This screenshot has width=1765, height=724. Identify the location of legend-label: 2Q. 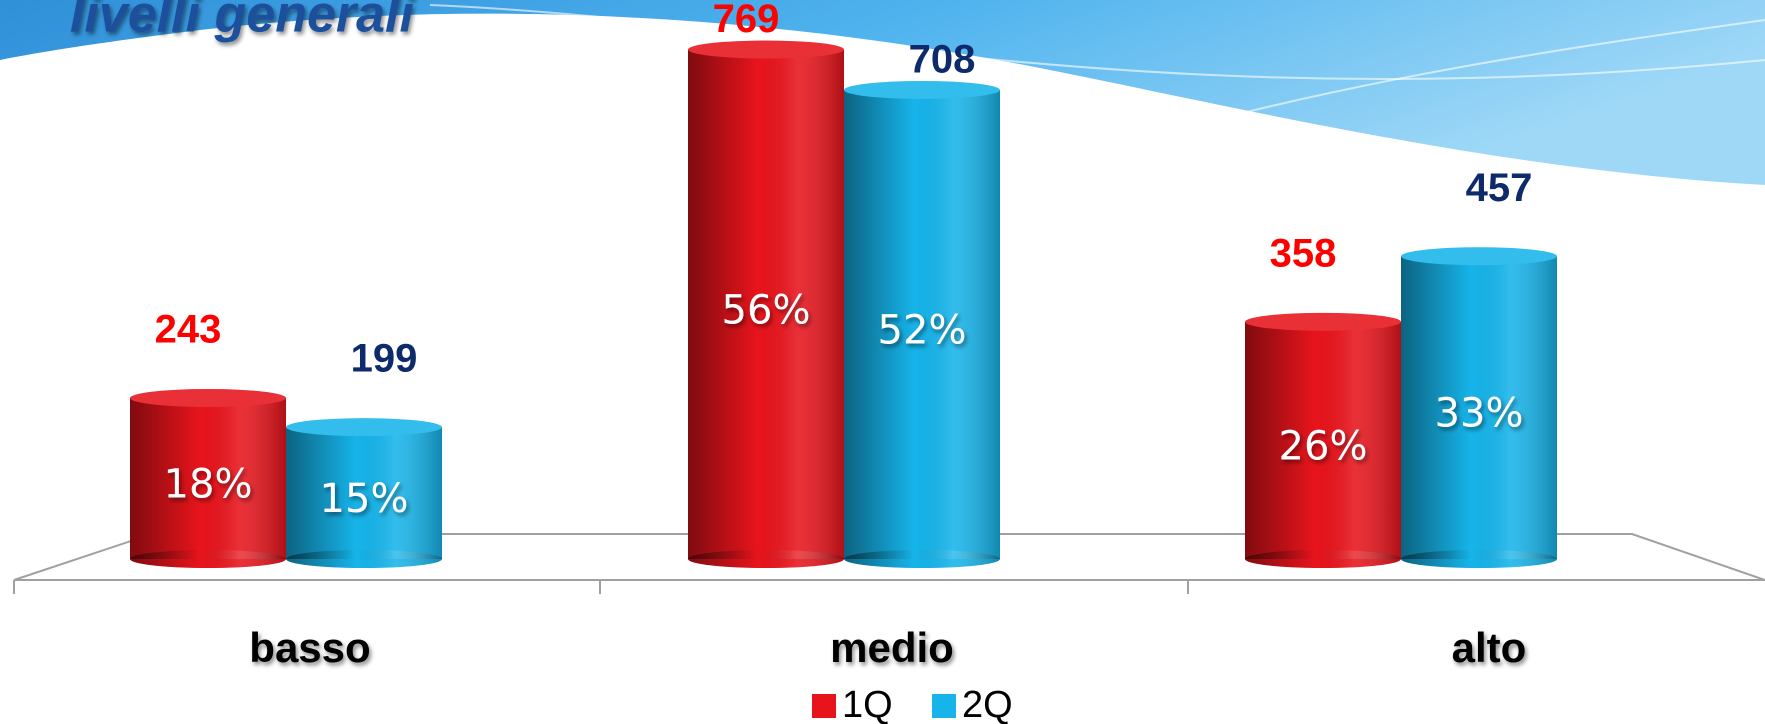
(987, 704).